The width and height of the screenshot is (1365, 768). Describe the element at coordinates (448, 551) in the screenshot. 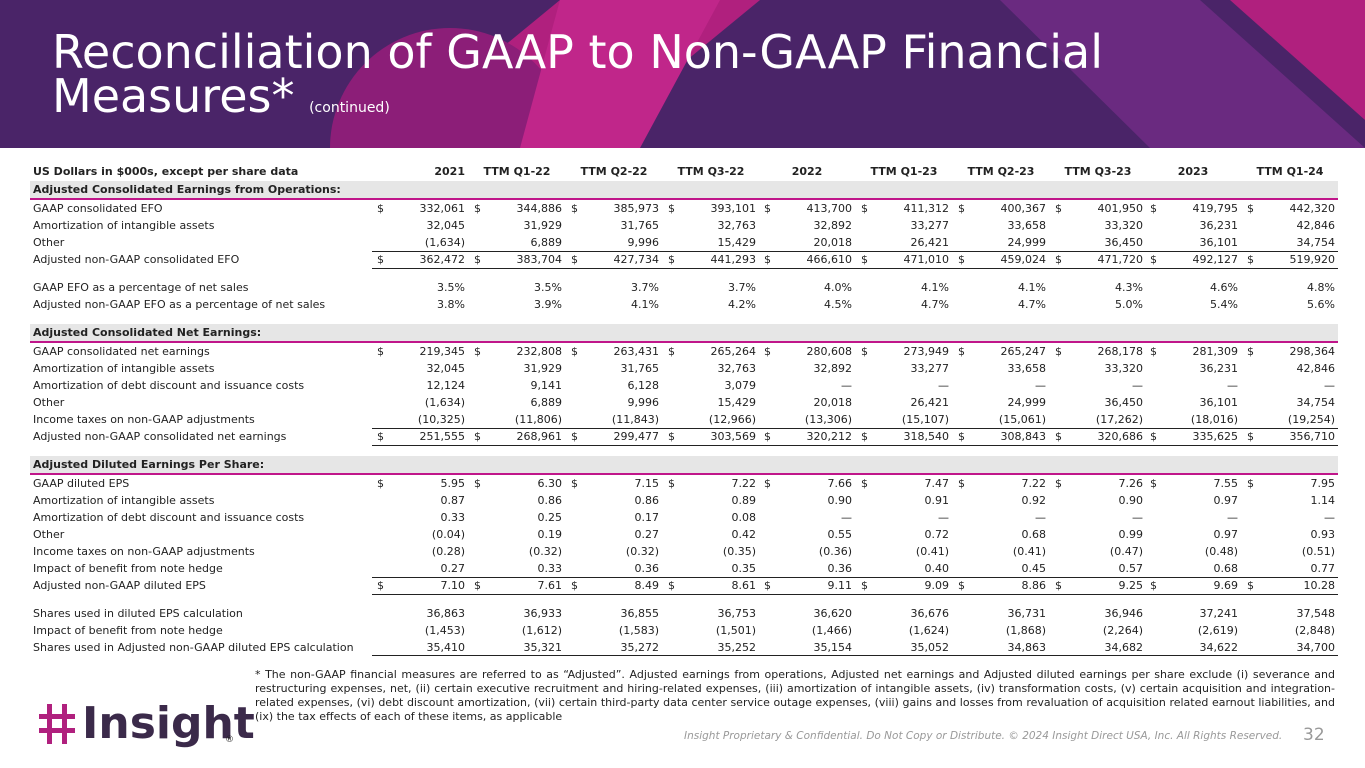

I see `cell: (0.28)` at that location.